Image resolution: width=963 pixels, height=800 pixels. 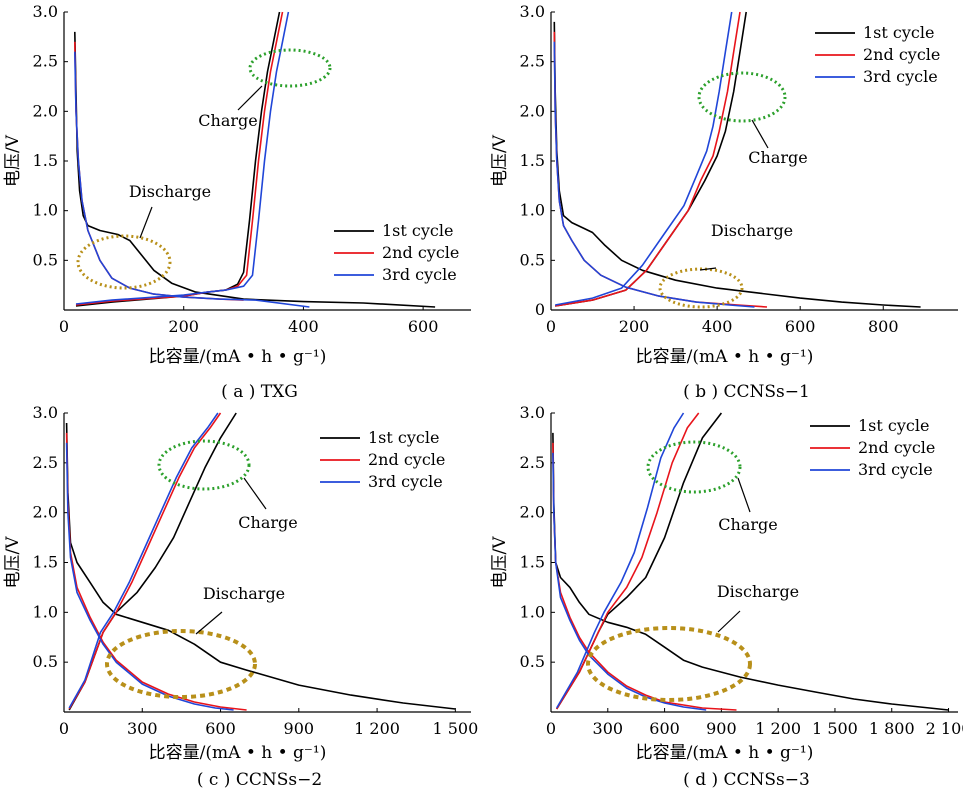 What do you see at coordinates (717, 326) in the screenshot?
I see `x-tick-label: 400` at bounding box center [717, 326].